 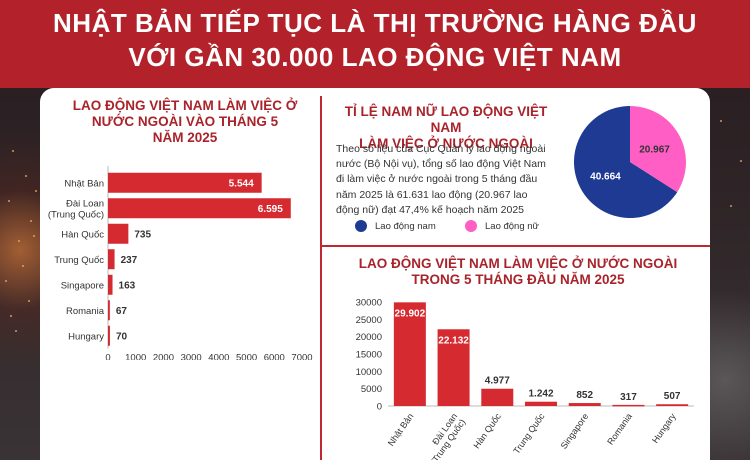 I want to click on page-title-line2: VỚI GẦN 30.000 LAO ĐỘNG VIỆT NAM, so click(x=375, y=57).